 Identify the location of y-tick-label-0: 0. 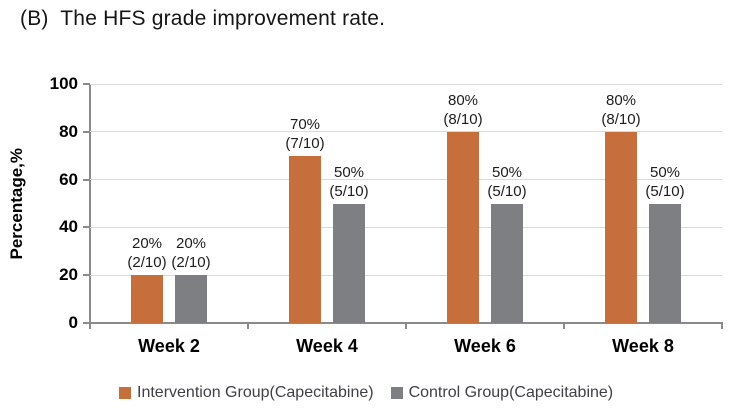
(73, 322).